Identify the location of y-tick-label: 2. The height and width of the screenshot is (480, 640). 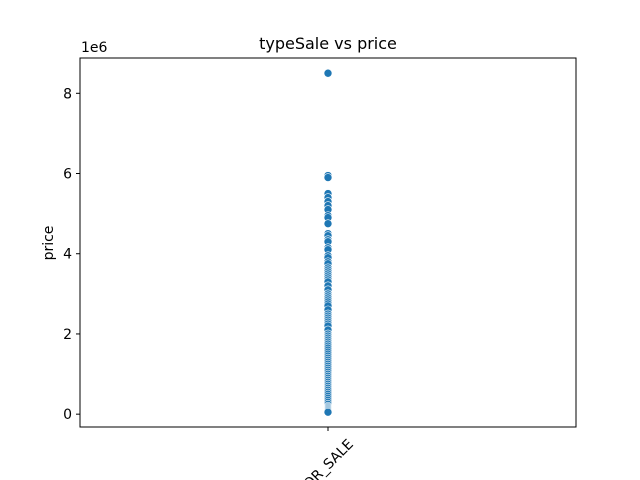
(67, 335).